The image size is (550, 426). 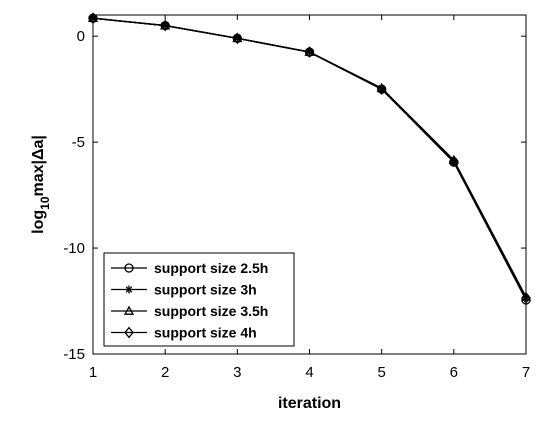 What do you see at coordinates (45, 203) in the screenshot?
I see `y-axis-title-subscript: 10` at bounding box center [45, 203].